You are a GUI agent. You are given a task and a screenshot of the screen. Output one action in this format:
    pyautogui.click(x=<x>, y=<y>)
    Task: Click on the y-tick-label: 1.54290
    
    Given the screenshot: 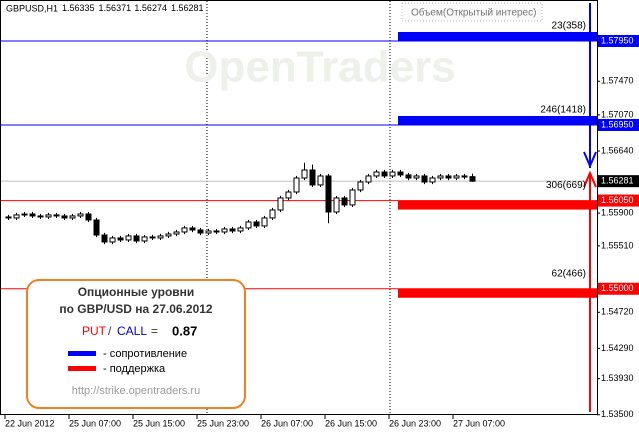 What is the action you would take?
    pyautogui.click(x=617, y=348)
    